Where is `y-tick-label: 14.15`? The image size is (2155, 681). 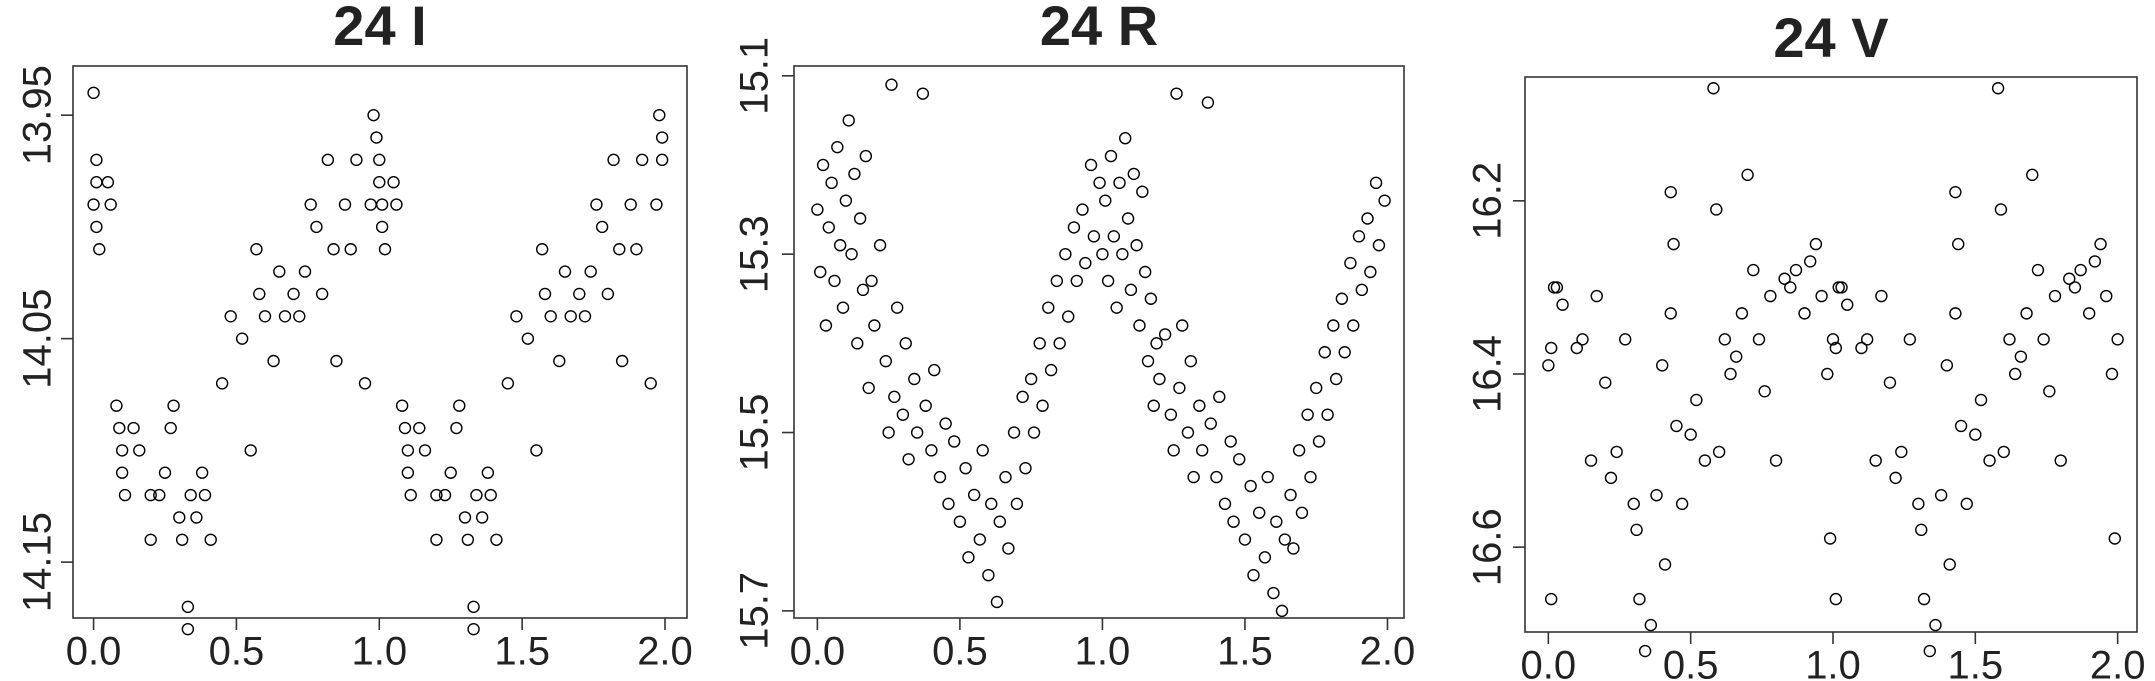
y-tick-label: 14.15 is located at coordinates (38, 562).